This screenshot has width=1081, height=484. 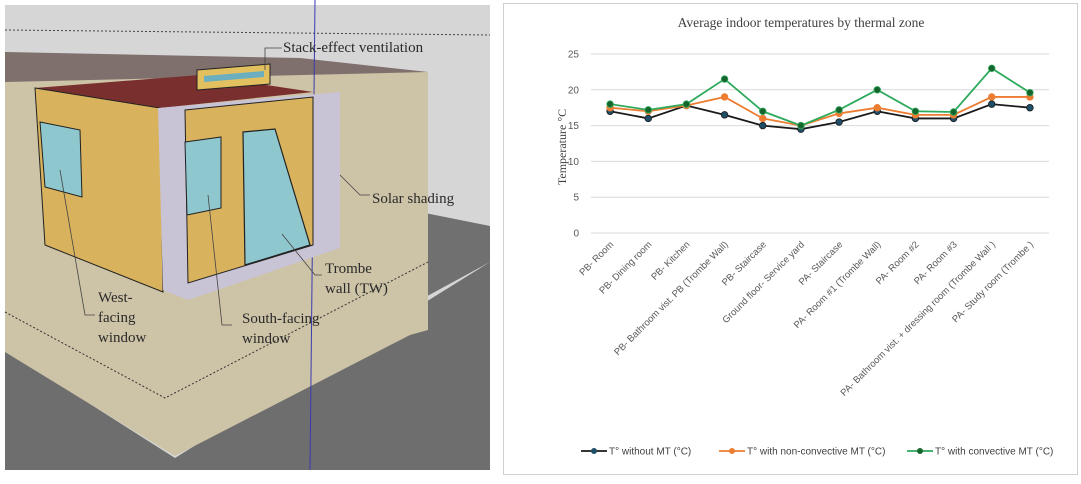 I want to click on label-solar-shading: Solar shading, so click(x=413, y=199).